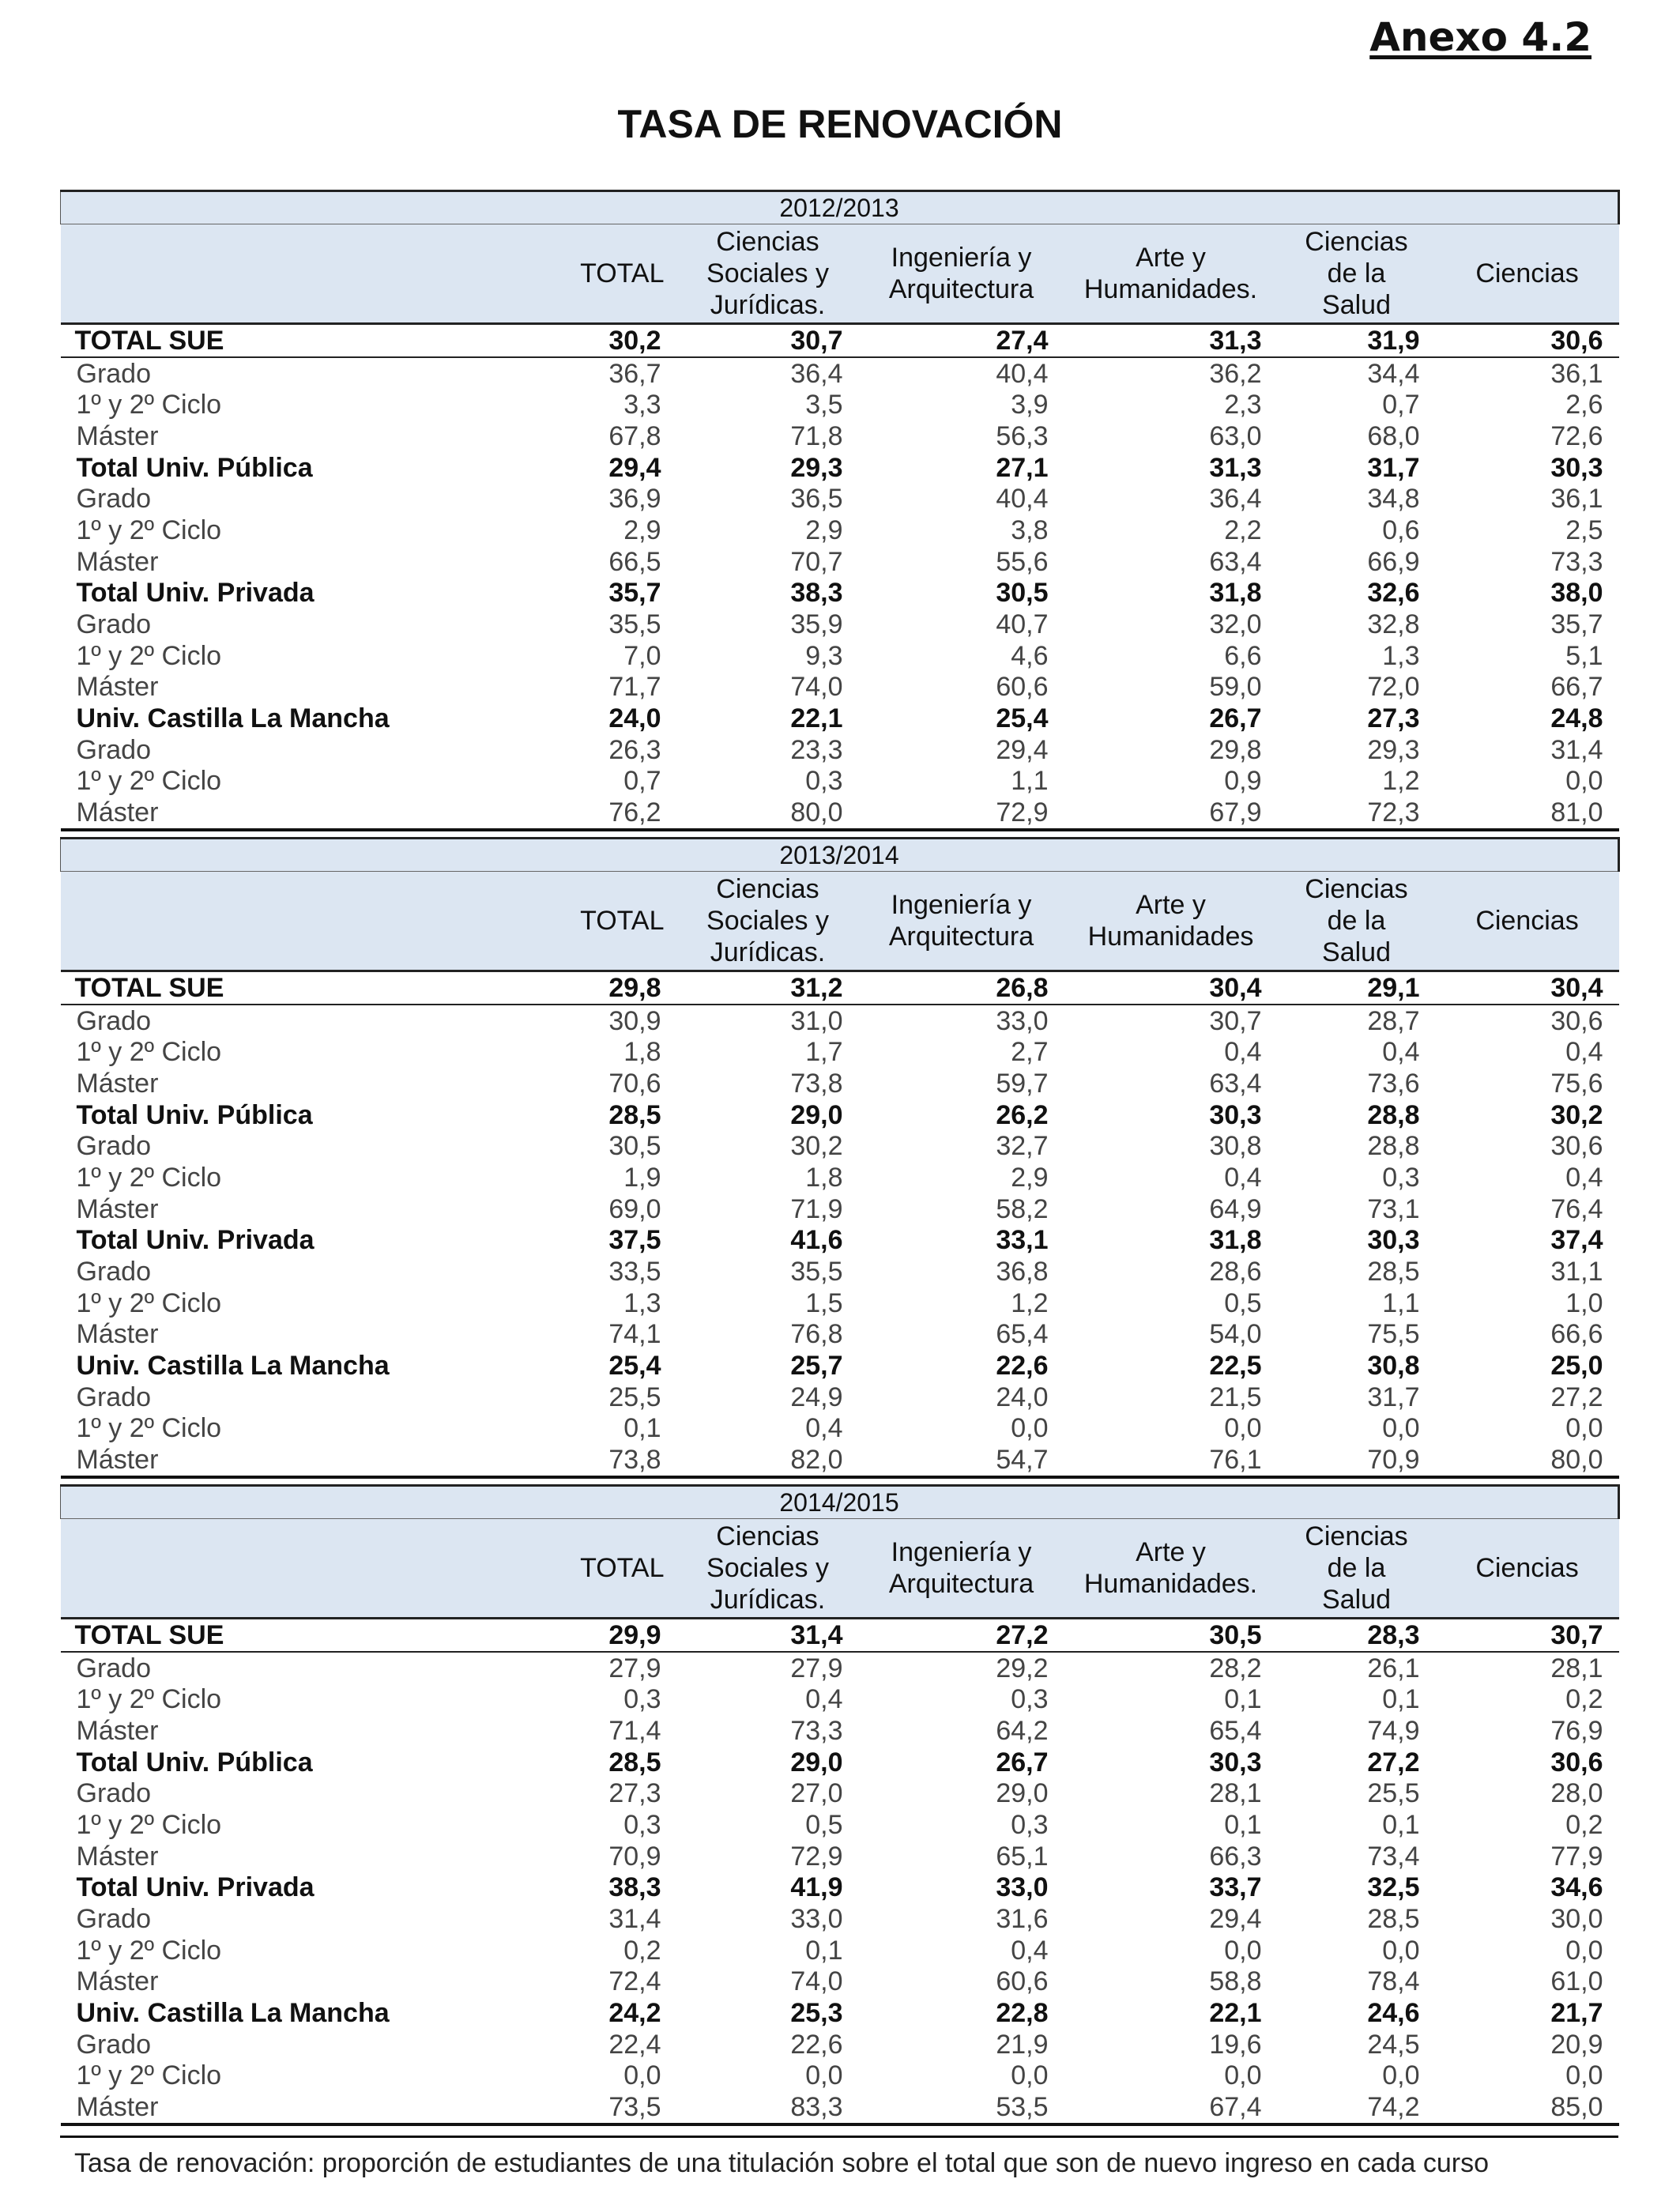 Image resolution: width=1680 pixels, height=2194 pixels. I want to click on table-cell: 34,6, so click(1576, 1887).